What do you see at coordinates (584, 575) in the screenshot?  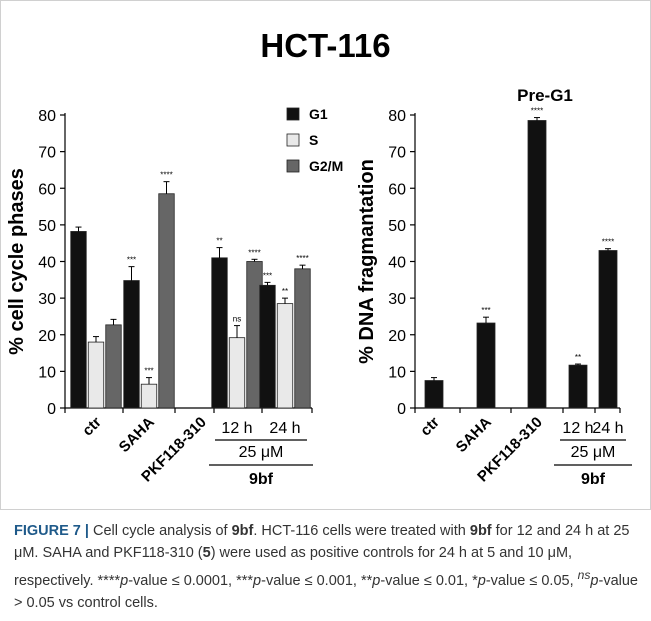 I see `caption-text: ns` at bounding box center [584, 575].